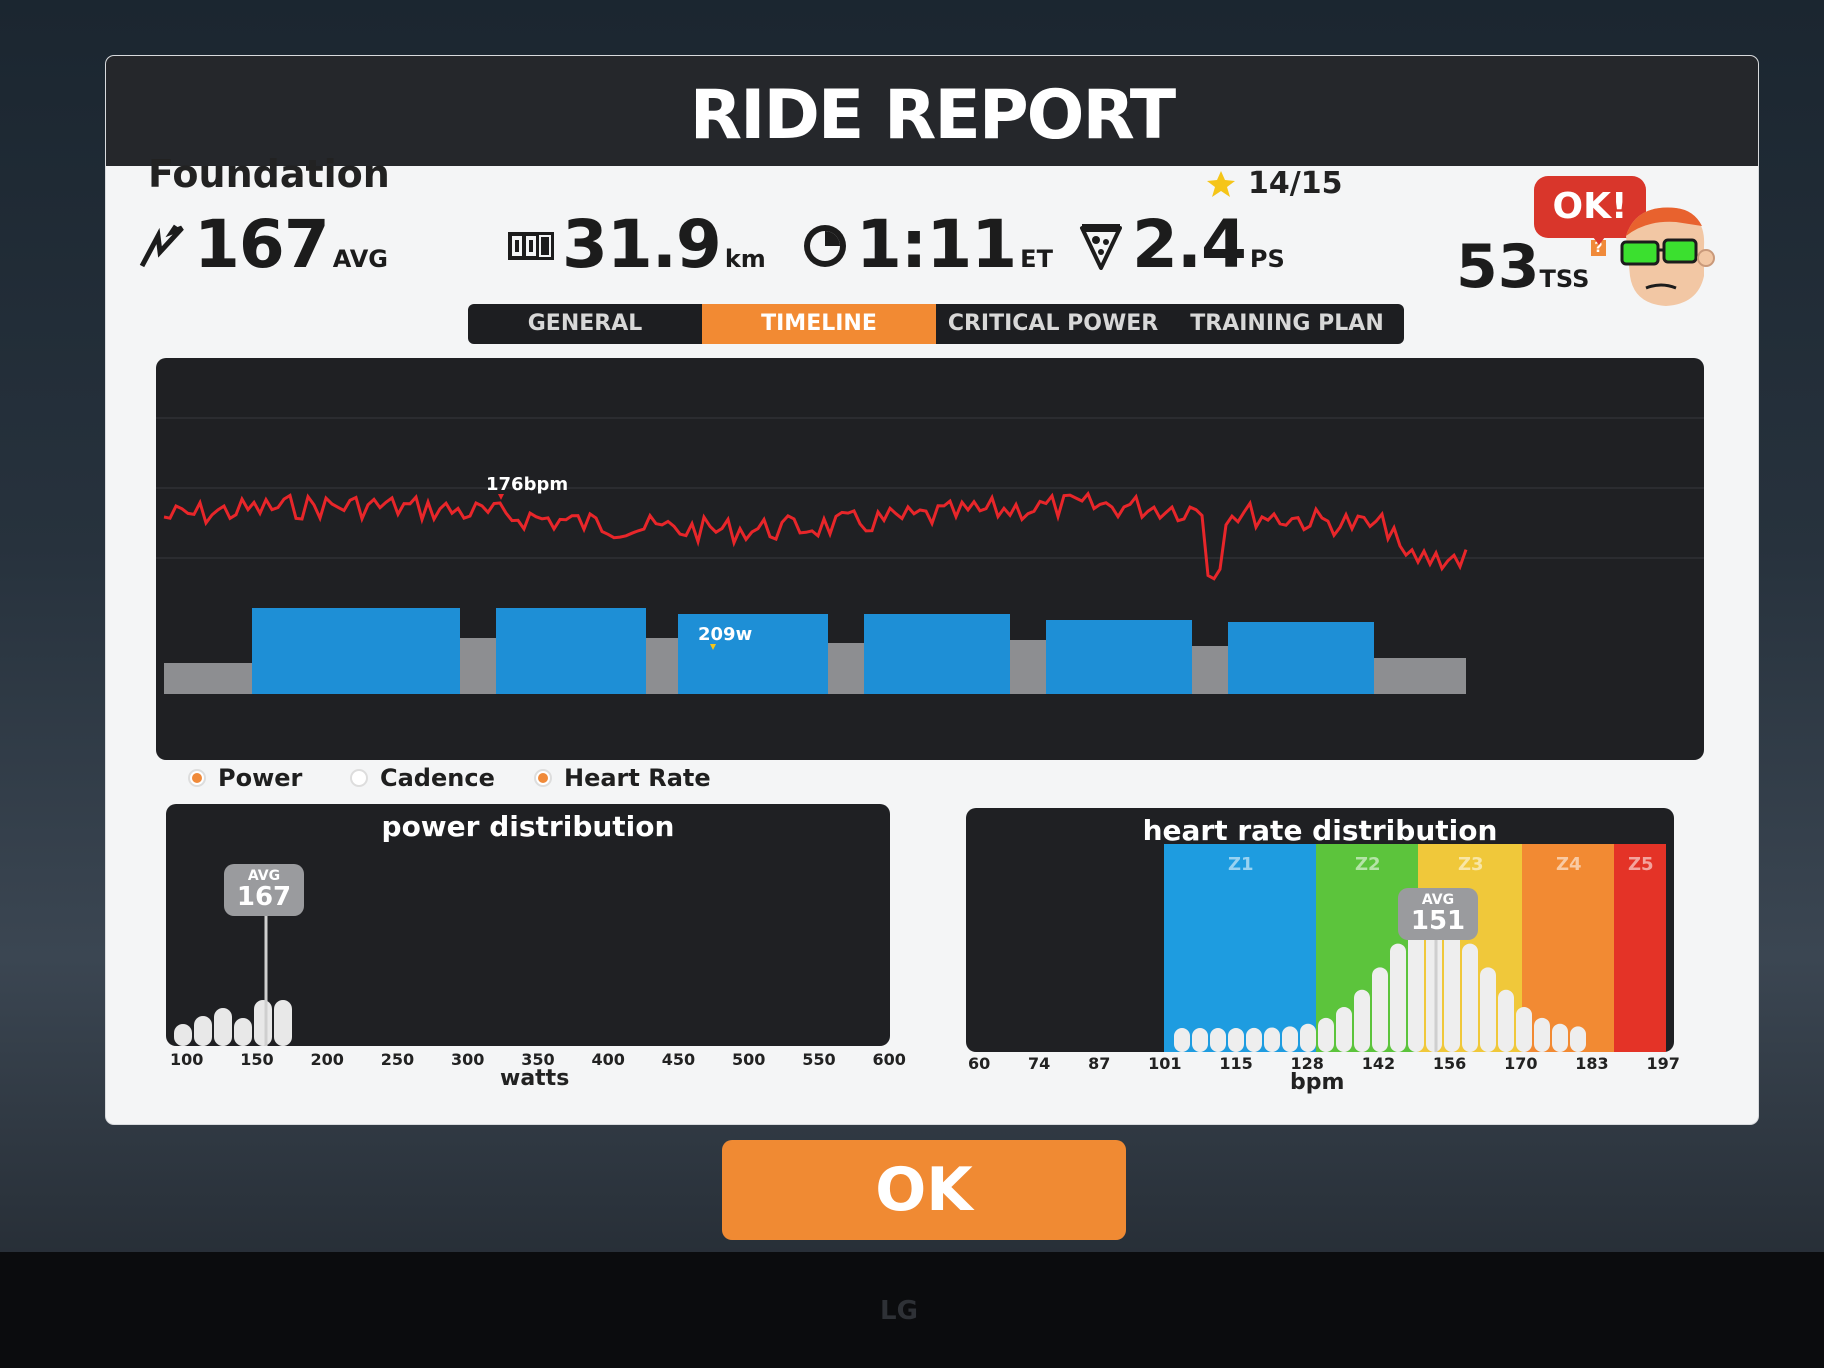  Describe the element at coordinates (1498, 267) in the screenshot. I see `tss-value: 53` at that location.